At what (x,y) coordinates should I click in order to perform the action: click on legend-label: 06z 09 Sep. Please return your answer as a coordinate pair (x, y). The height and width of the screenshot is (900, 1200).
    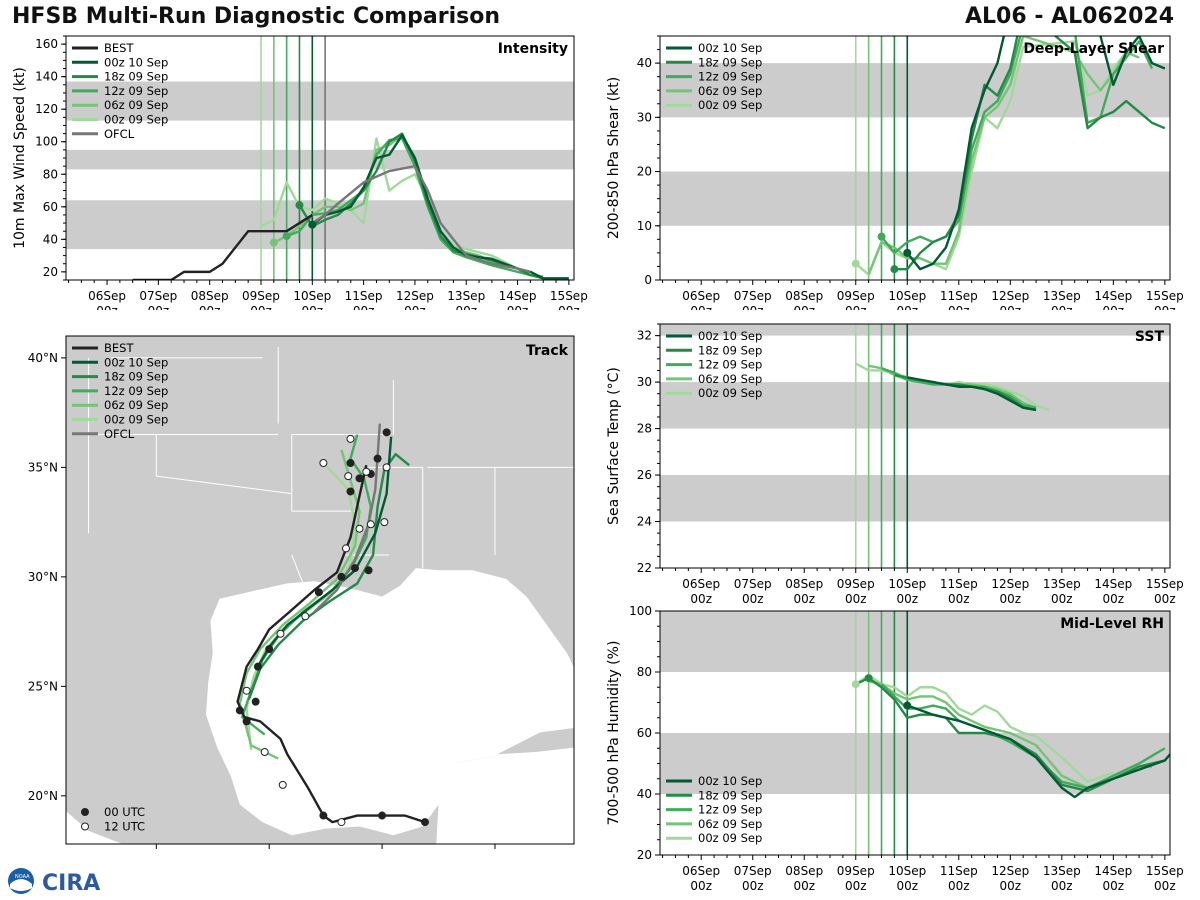
    Looking at the image, I should click on (730, 91).